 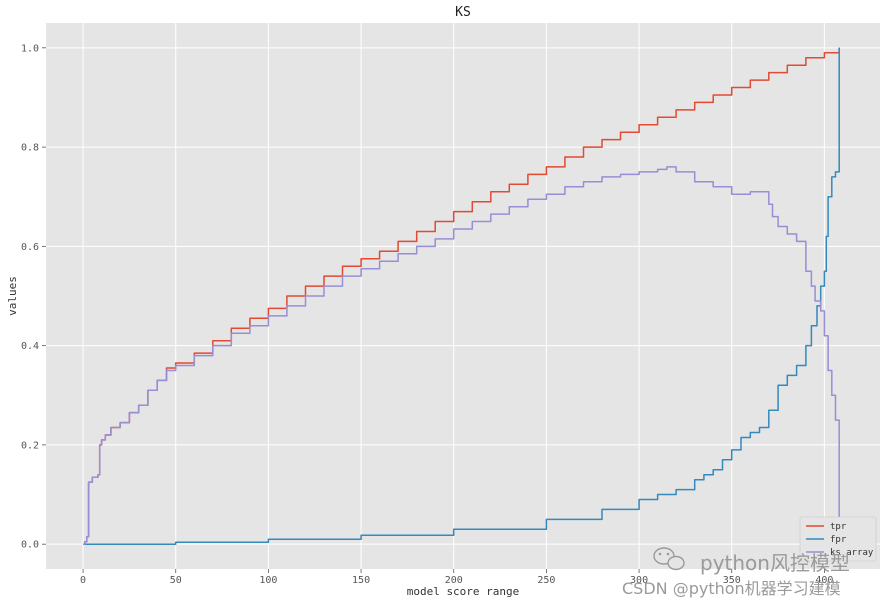 I want to click on x-tick-label: 0, so click(x=83, y=580).